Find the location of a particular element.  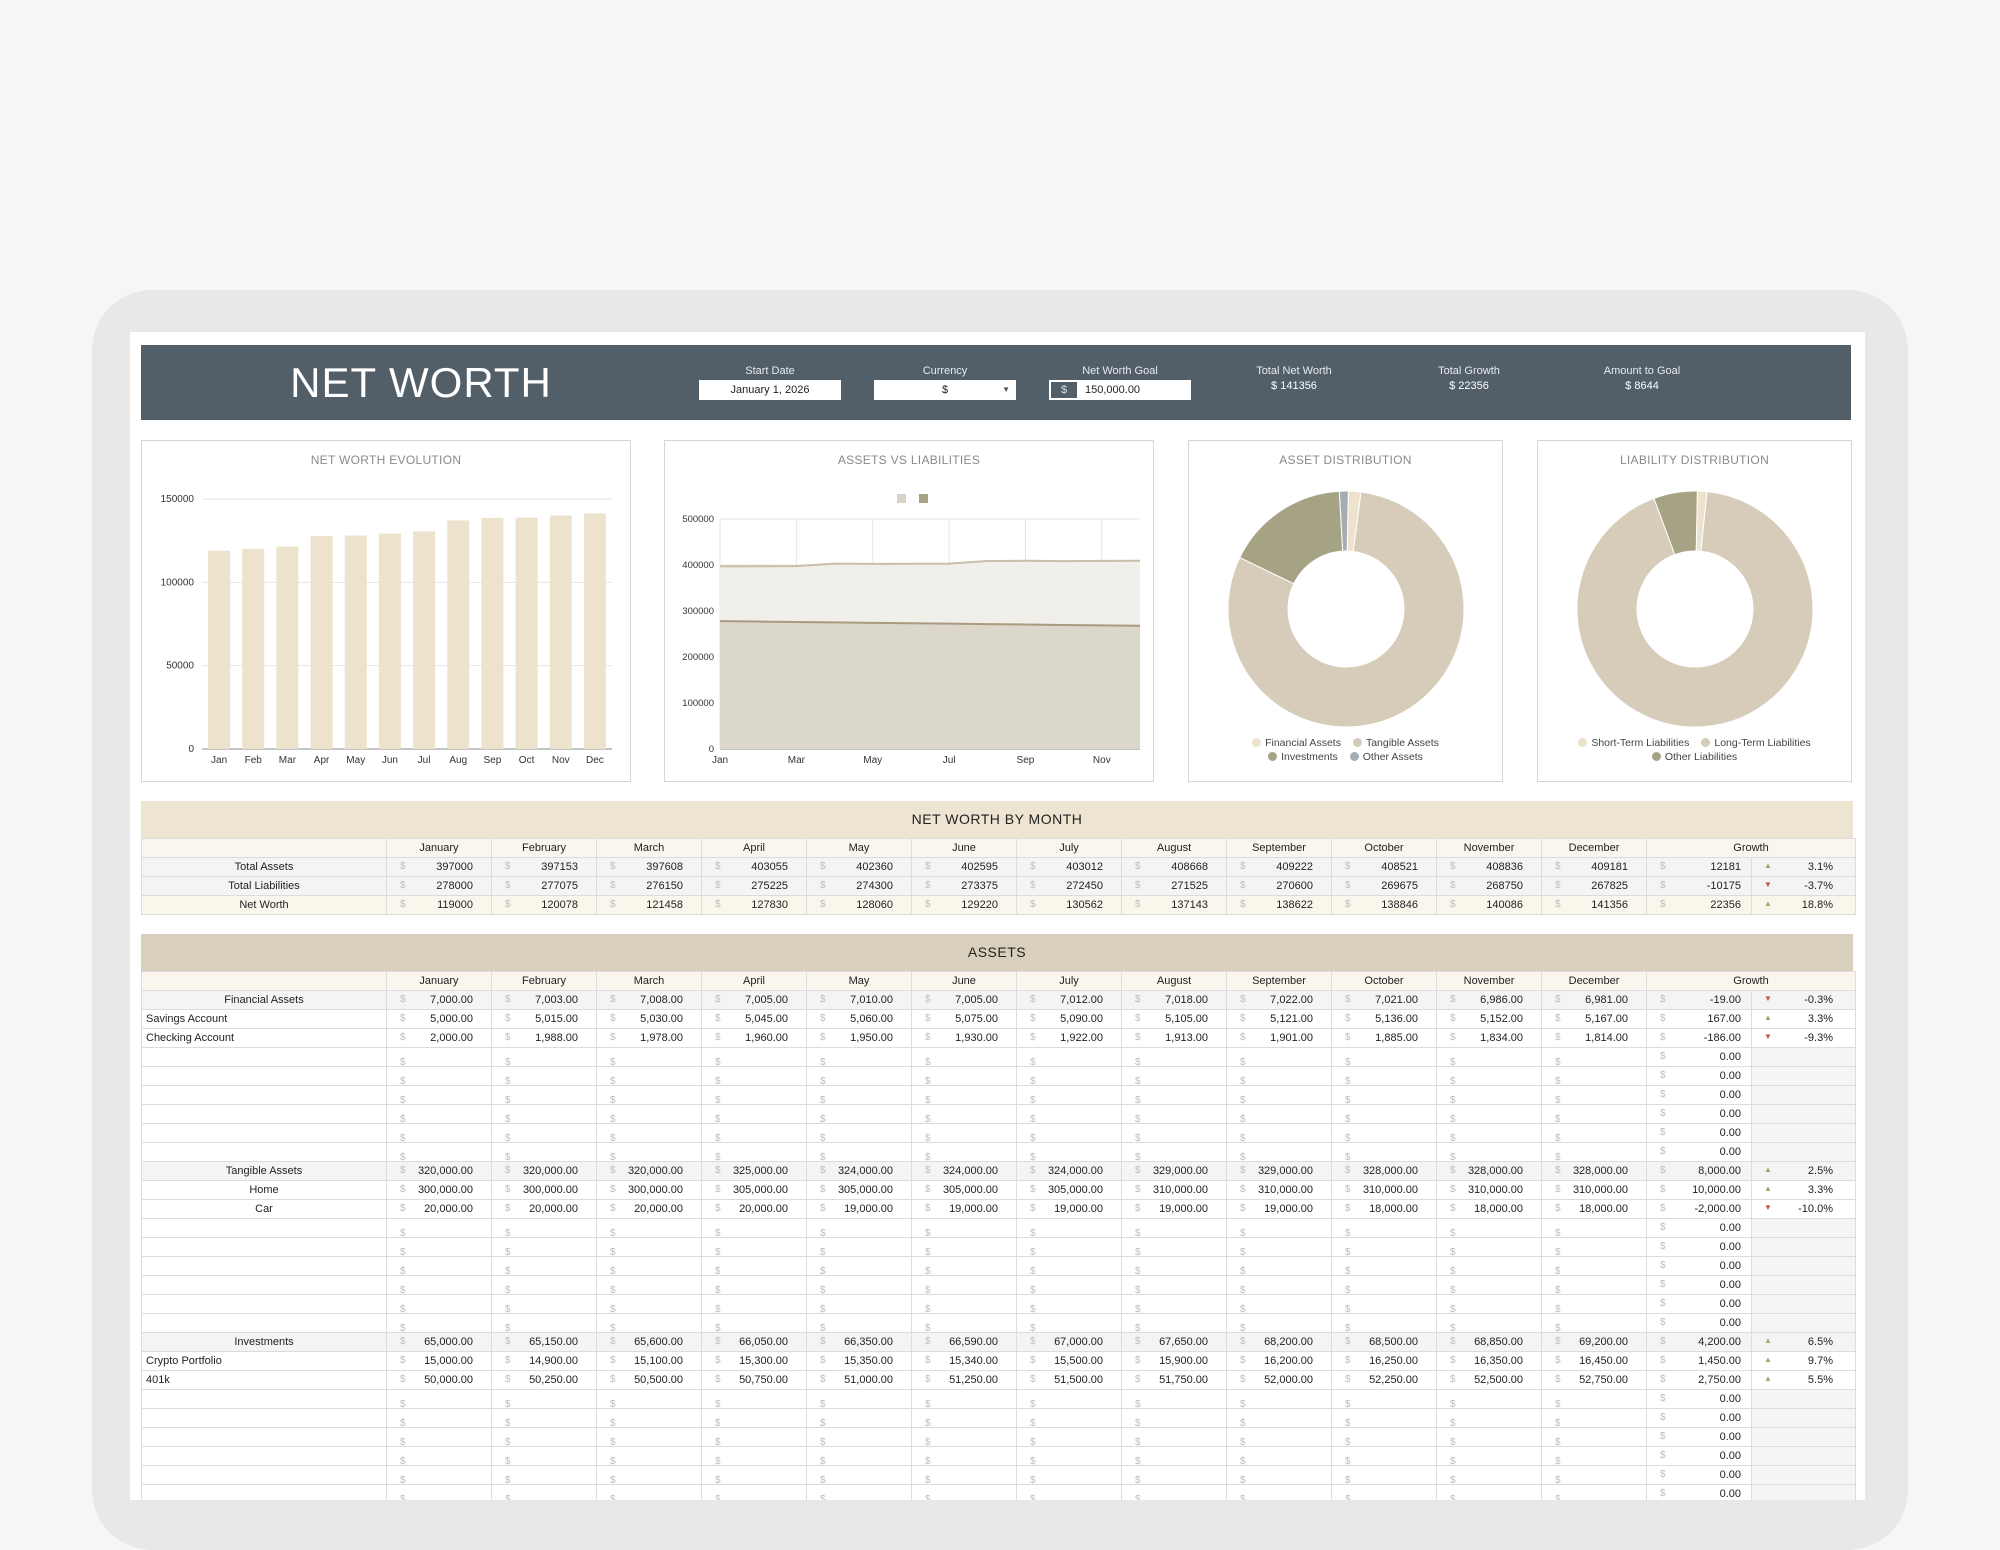

value-cell: $51,250.00 is located at coordinates (964, 1380).